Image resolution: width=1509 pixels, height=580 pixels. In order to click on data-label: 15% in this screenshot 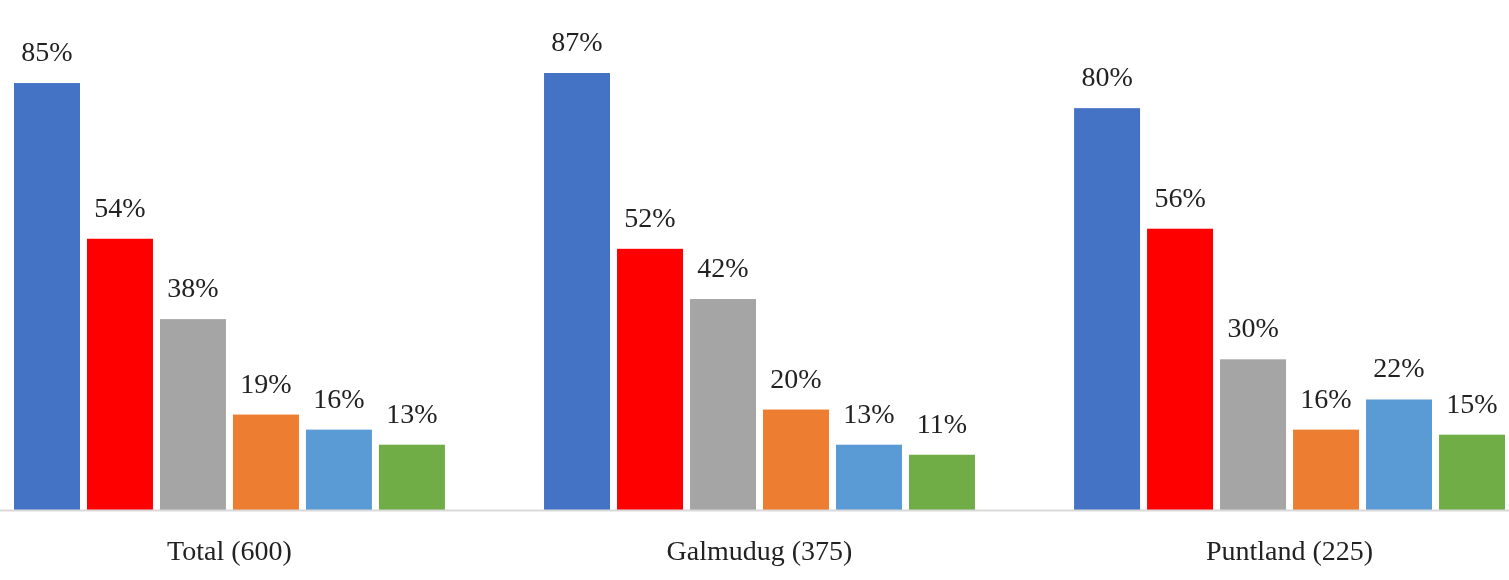, I will do `click(1472, 403)`.